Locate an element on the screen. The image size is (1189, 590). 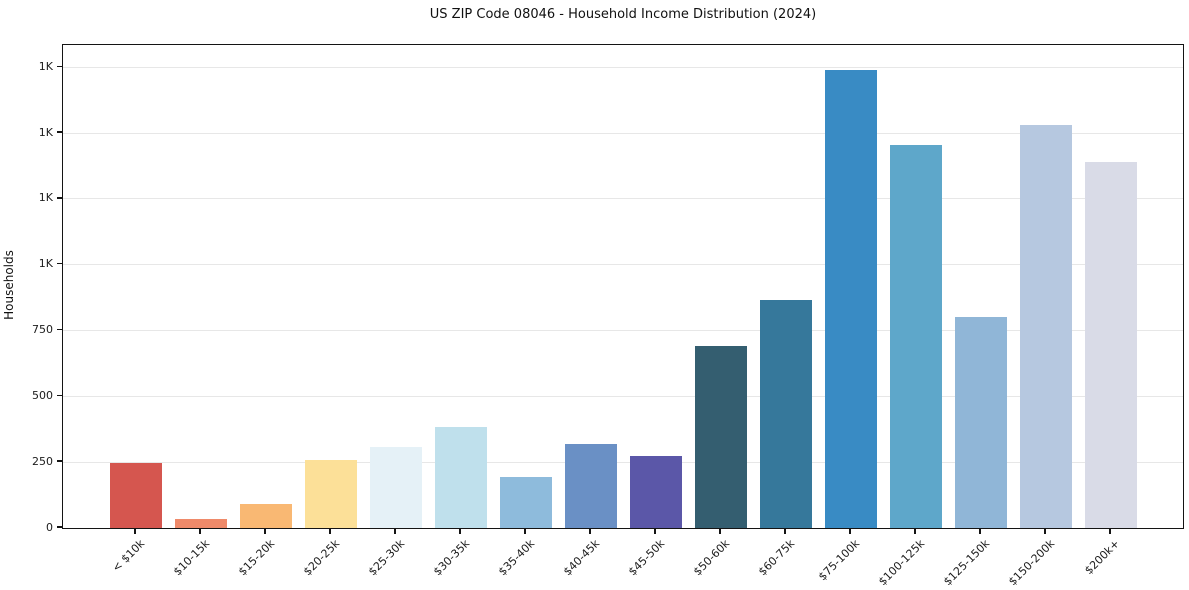
ytick-label-0: 0 is located at coordinates (49, 527).